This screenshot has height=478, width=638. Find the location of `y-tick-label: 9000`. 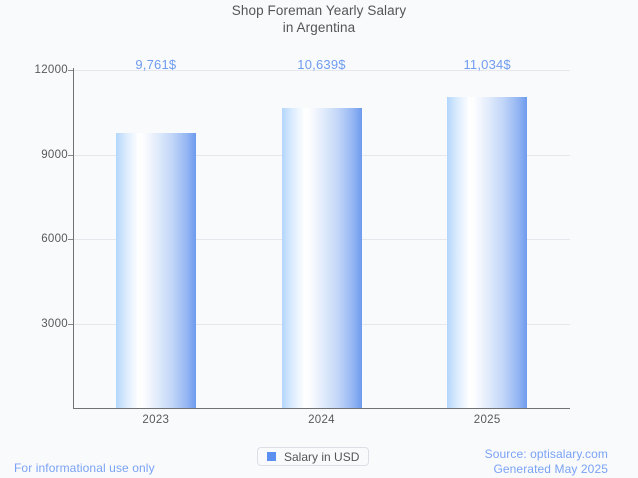

y-tick-label: 9000 is located at coordinates (54, 154).